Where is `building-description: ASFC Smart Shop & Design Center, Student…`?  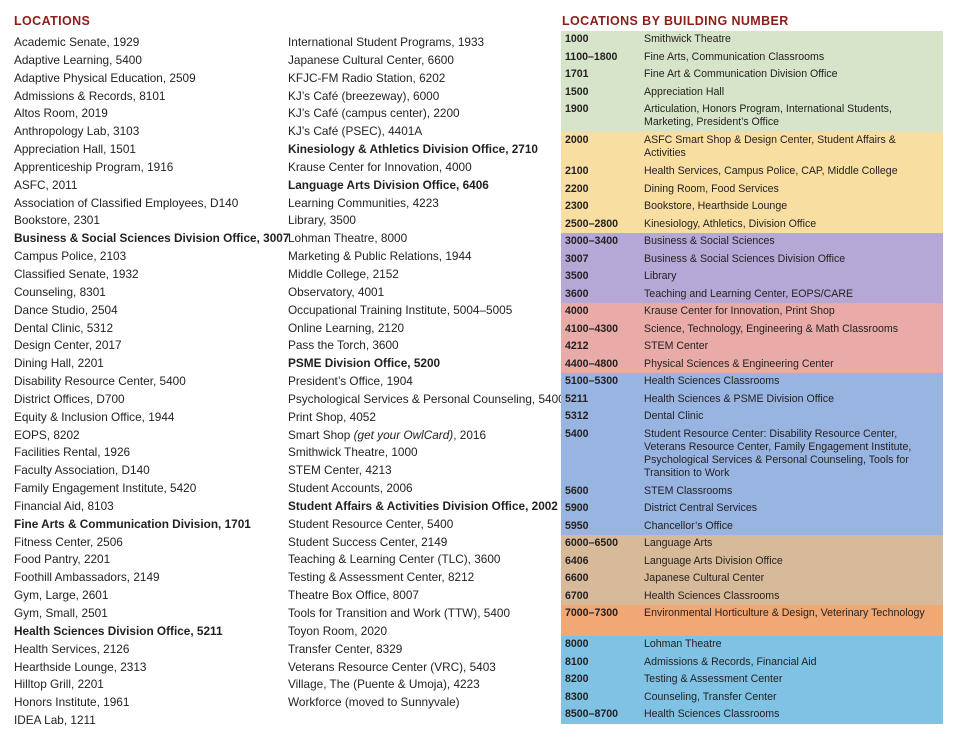 building-description: ASFC Smart Shop & Design Center, Student… is located at coordinates (770, 146).